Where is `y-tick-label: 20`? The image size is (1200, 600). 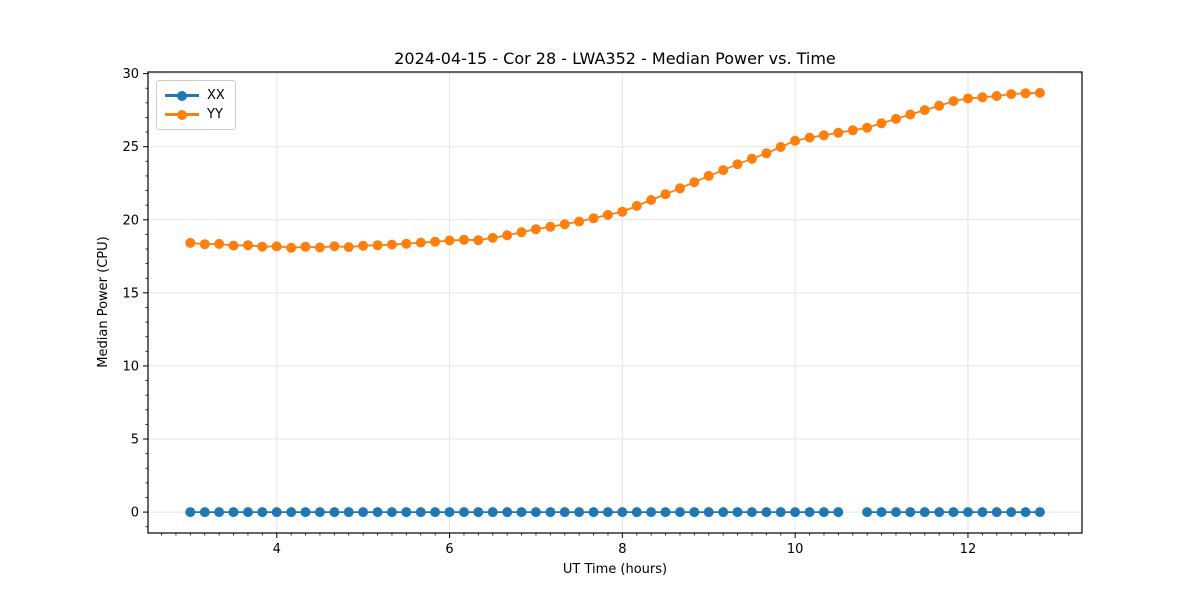 y-tick-label: 20 is located at coordinates (130, 220).